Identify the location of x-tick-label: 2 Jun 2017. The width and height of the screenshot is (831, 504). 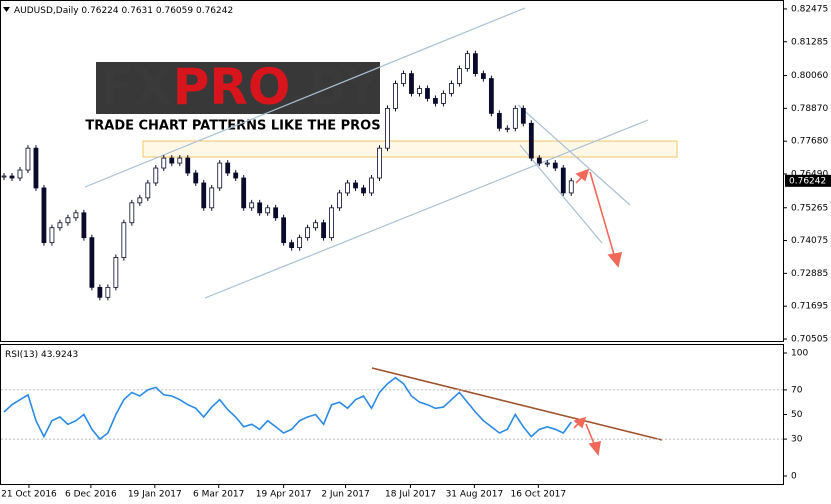
(345, 495).